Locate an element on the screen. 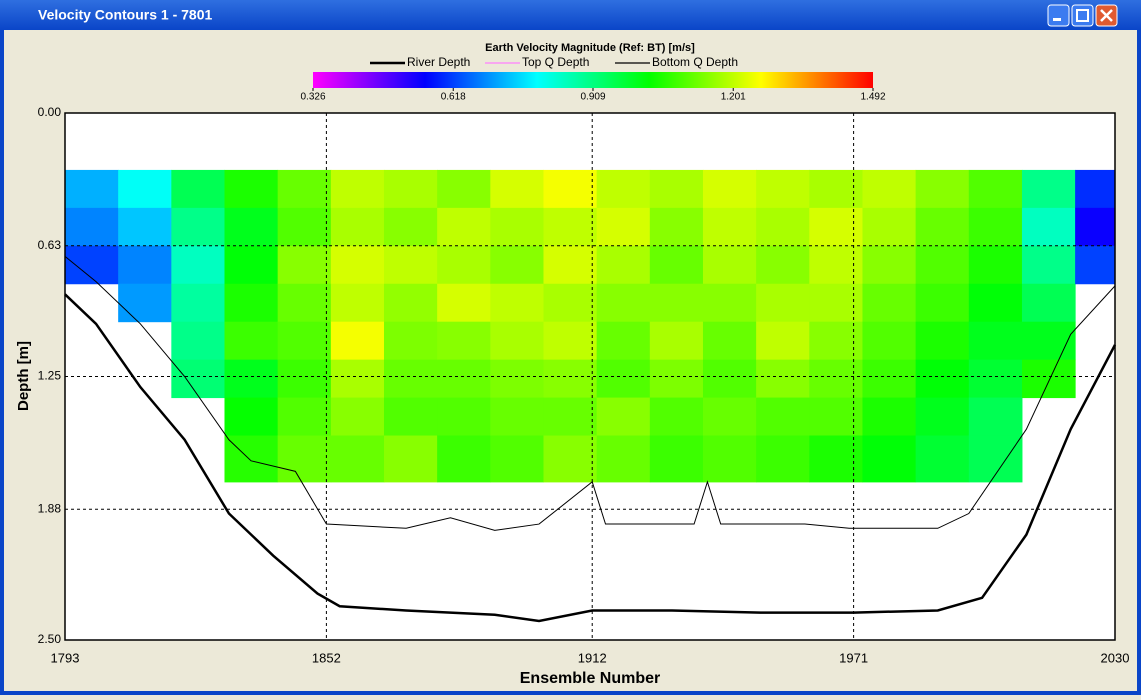  maximize-icon is located at coordinates (1082, 15).